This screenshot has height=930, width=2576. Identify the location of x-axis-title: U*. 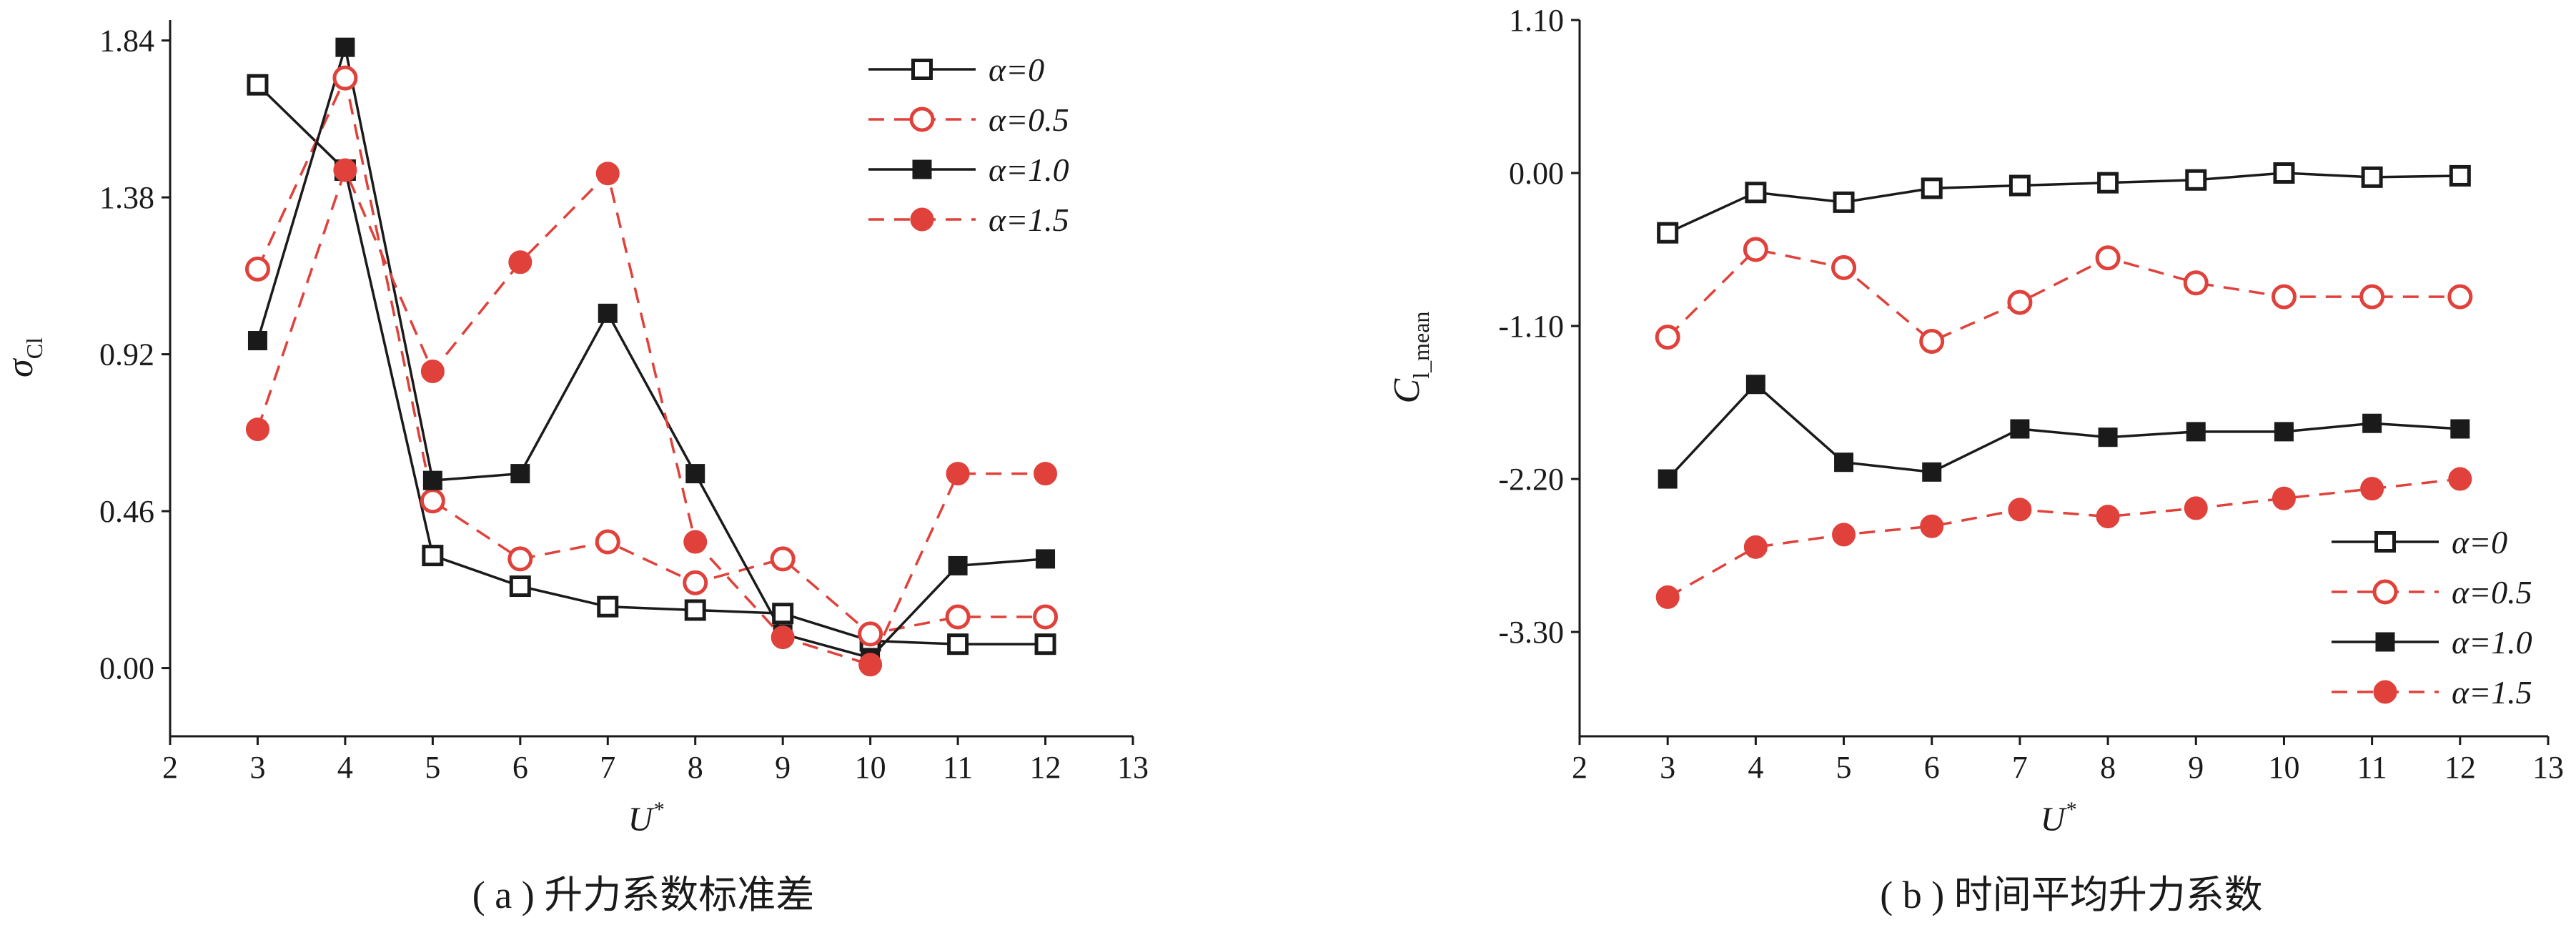
(646, 818).